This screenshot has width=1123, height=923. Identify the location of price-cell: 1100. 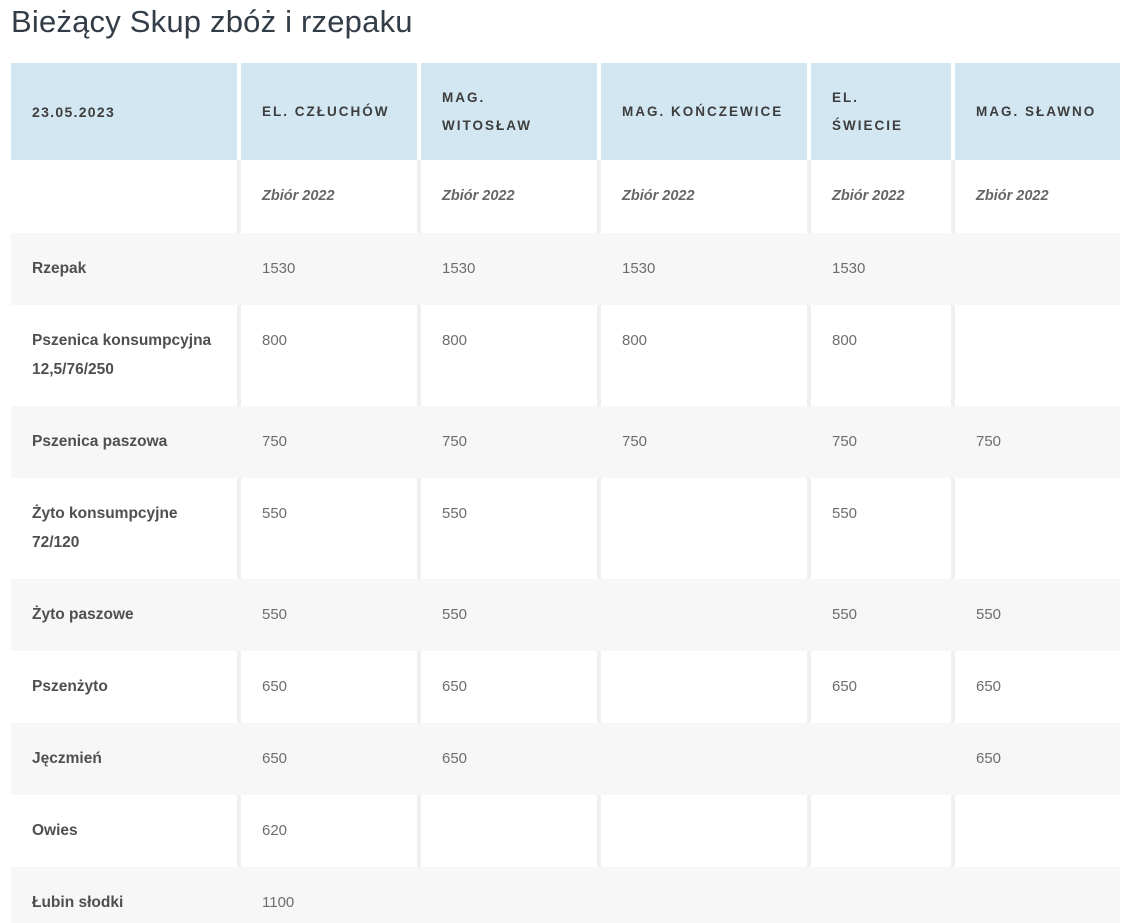
(331, 895).